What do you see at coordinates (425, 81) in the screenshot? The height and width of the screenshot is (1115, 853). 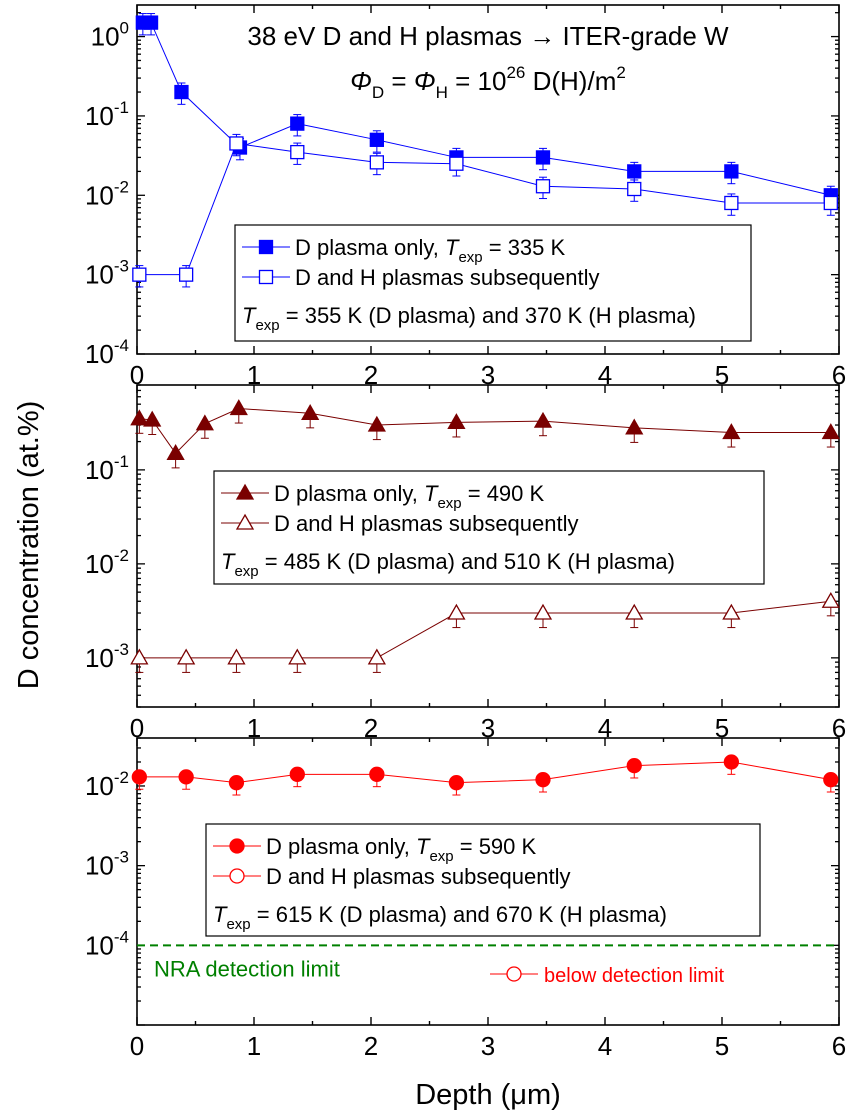 I see `phi-h: Φ` at bounding box center [425, 81].